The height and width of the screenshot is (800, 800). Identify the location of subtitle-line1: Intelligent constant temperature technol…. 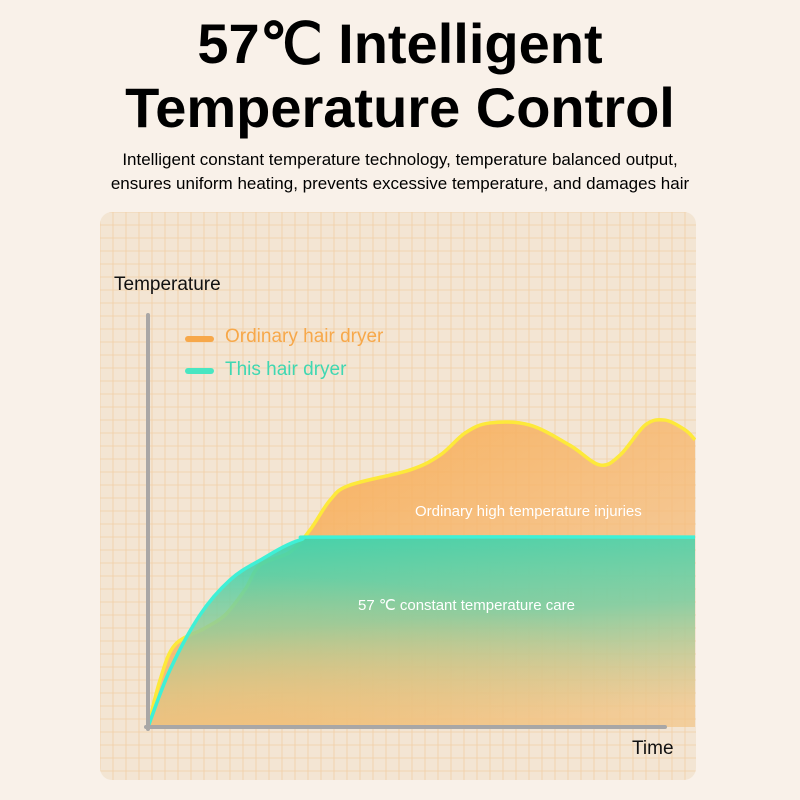
(400, 159).